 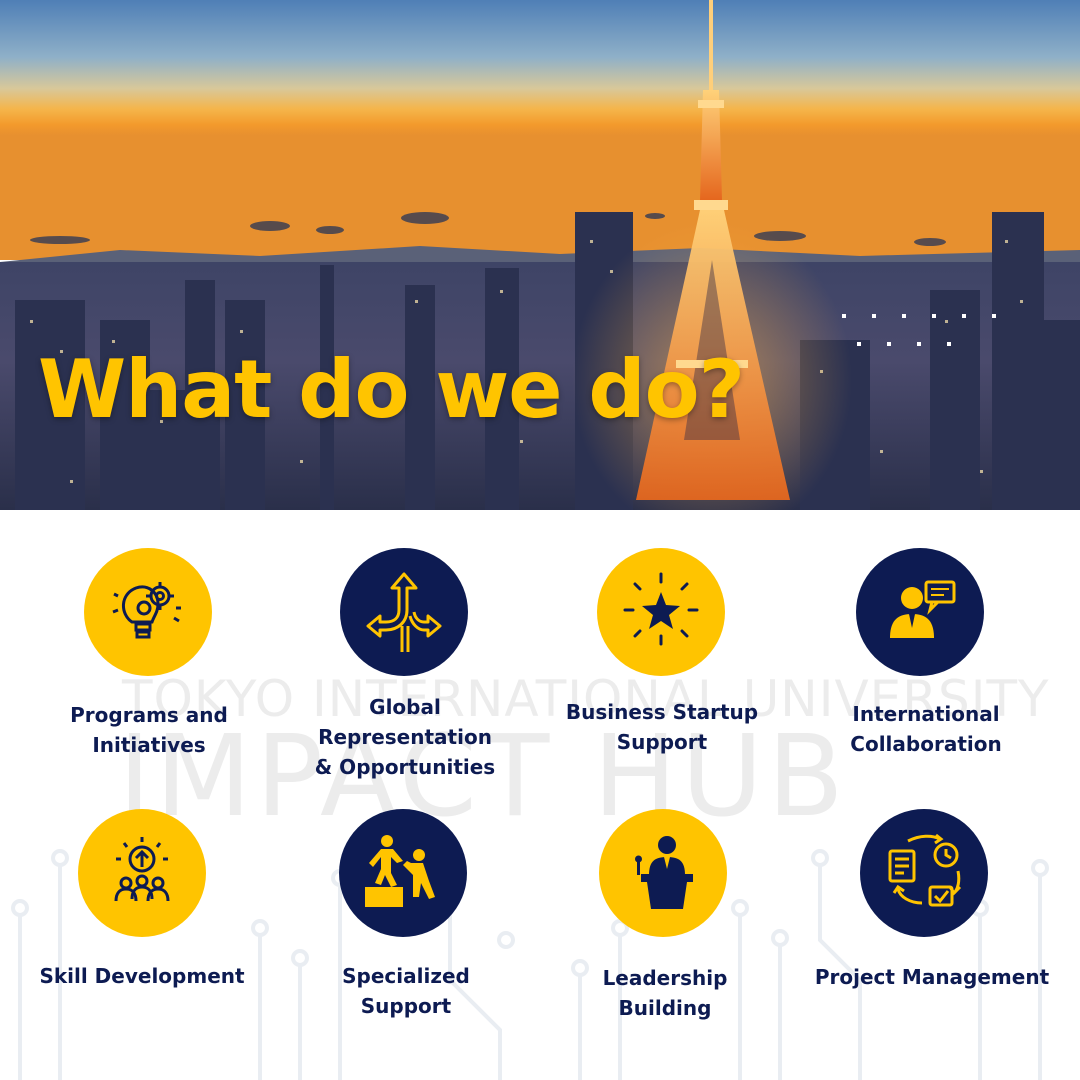 What do you see at coordinates (406, 991) in the screenshot?
I see `service-label: Specialized Support` at bounding box center [406, 991].